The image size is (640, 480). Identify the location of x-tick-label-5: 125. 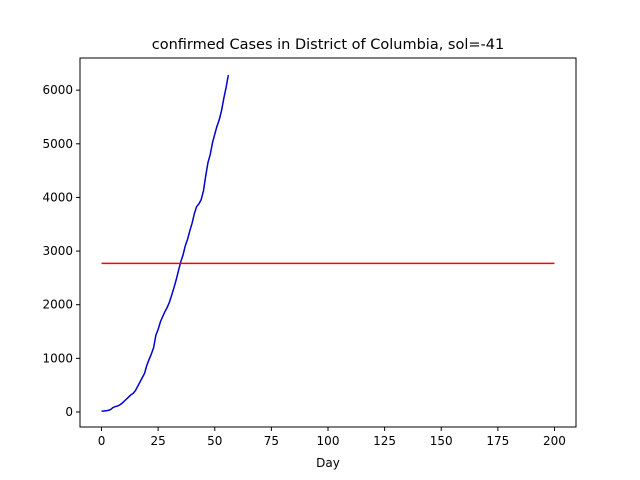
(384, 441).